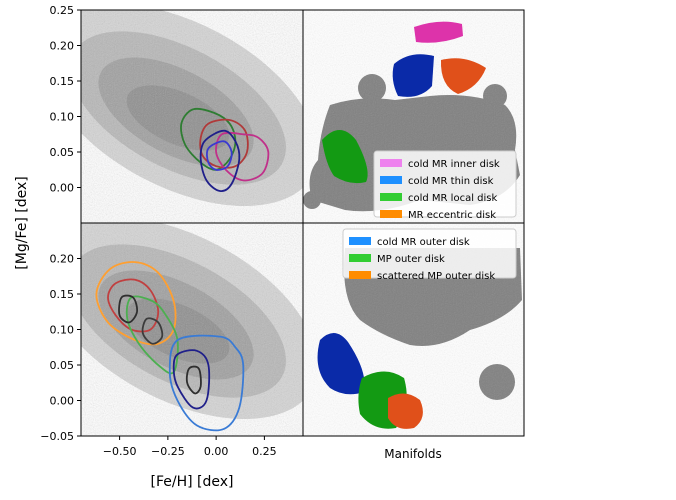 Image resolution: width=676 pixels, height=500 pixels. I want to click on cluster-scattered-mp-outer-disk, so click(405, 411).